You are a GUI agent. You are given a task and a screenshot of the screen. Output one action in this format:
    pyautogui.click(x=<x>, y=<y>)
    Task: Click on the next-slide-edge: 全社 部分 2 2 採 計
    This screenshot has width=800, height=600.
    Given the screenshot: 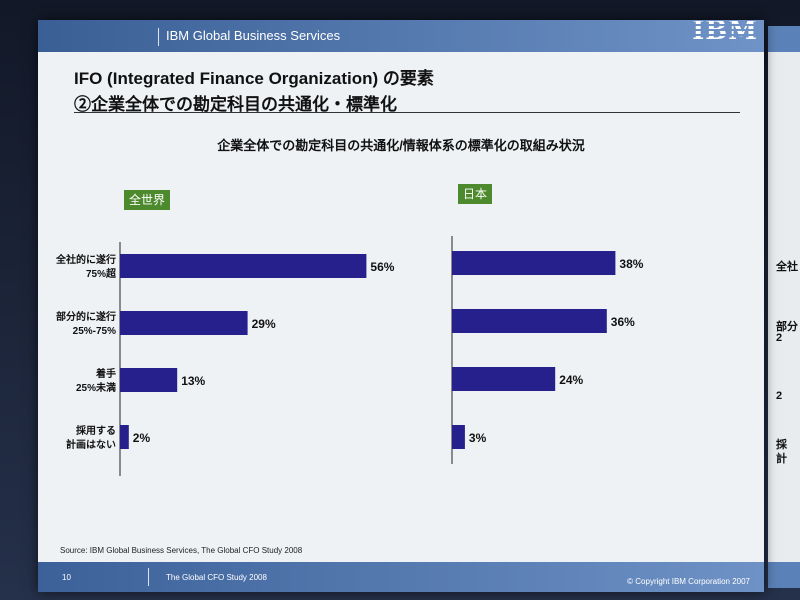 What is the action you would take?
    pyautogui.click(x=784, y=307)
    